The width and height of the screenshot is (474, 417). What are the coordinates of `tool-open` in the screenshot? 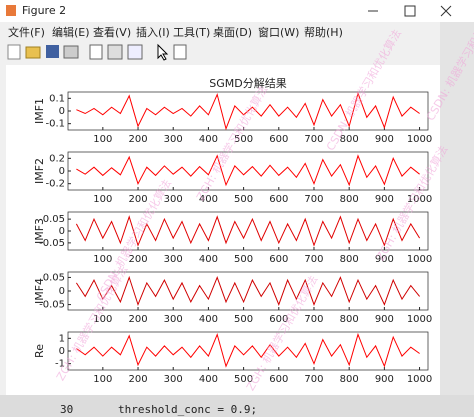 It's located at (33, 52).